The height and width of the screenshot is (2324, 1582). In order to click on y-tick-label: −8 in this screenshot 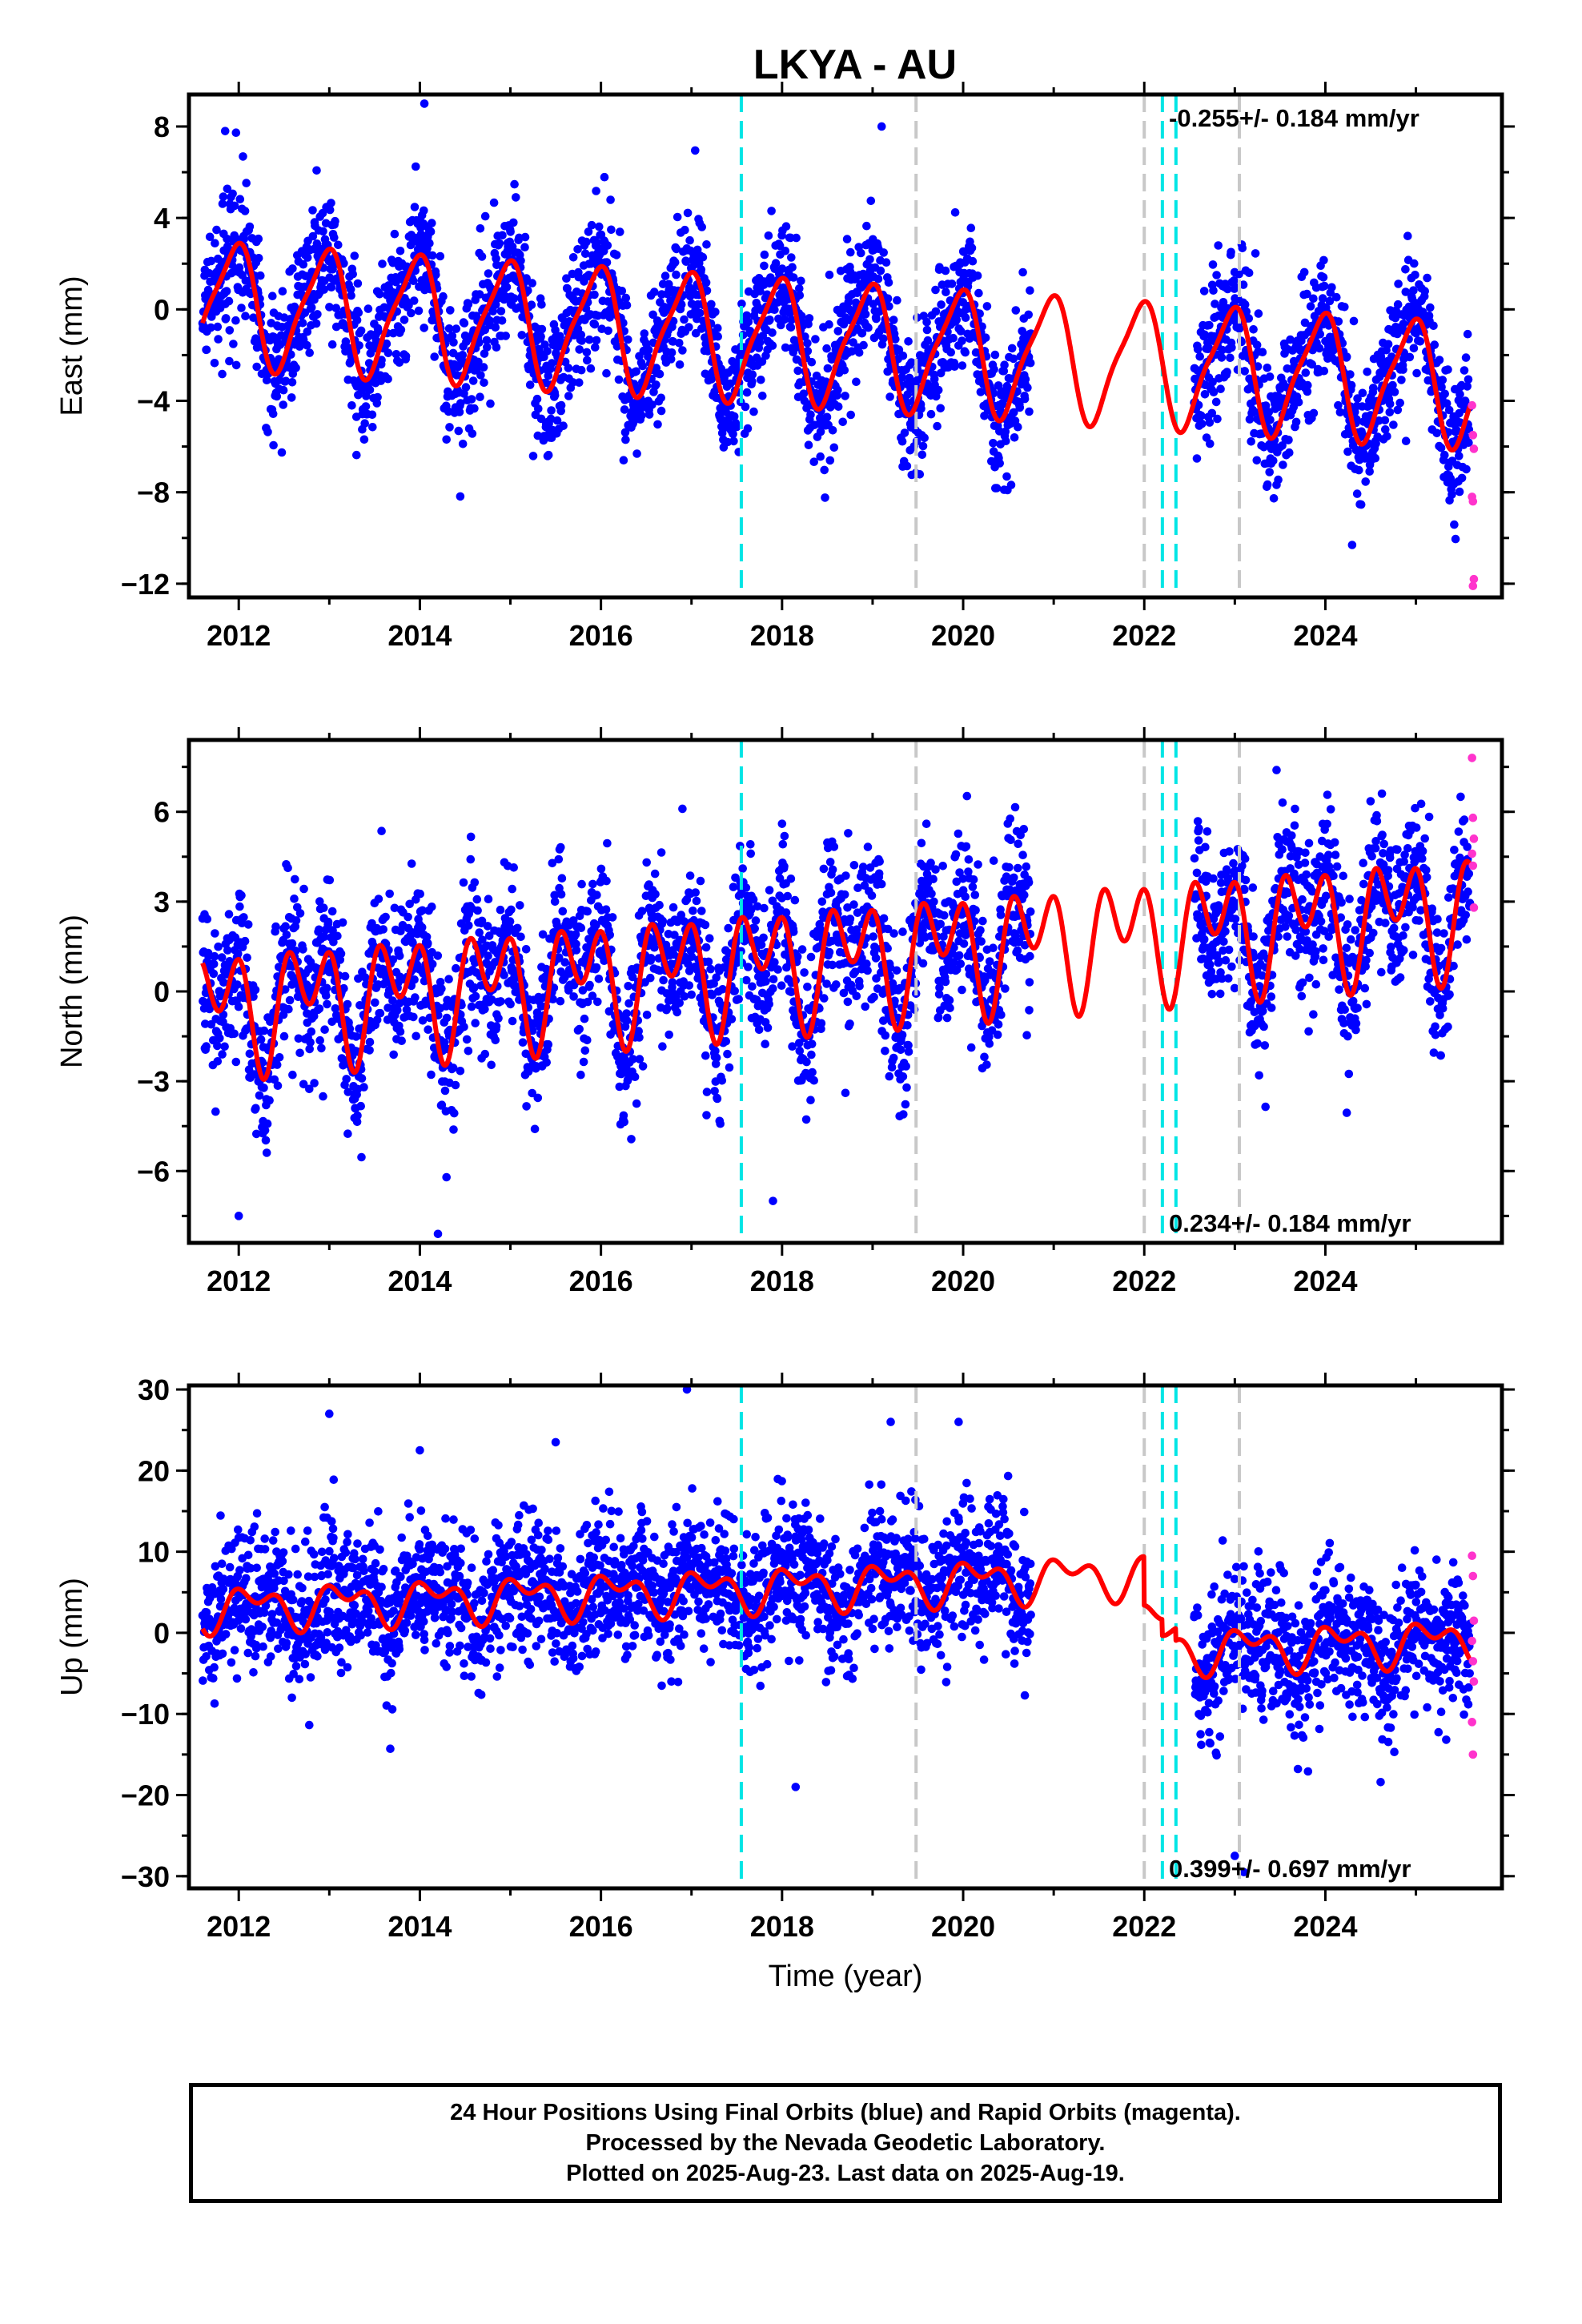, I will do `click(154, 492)`.